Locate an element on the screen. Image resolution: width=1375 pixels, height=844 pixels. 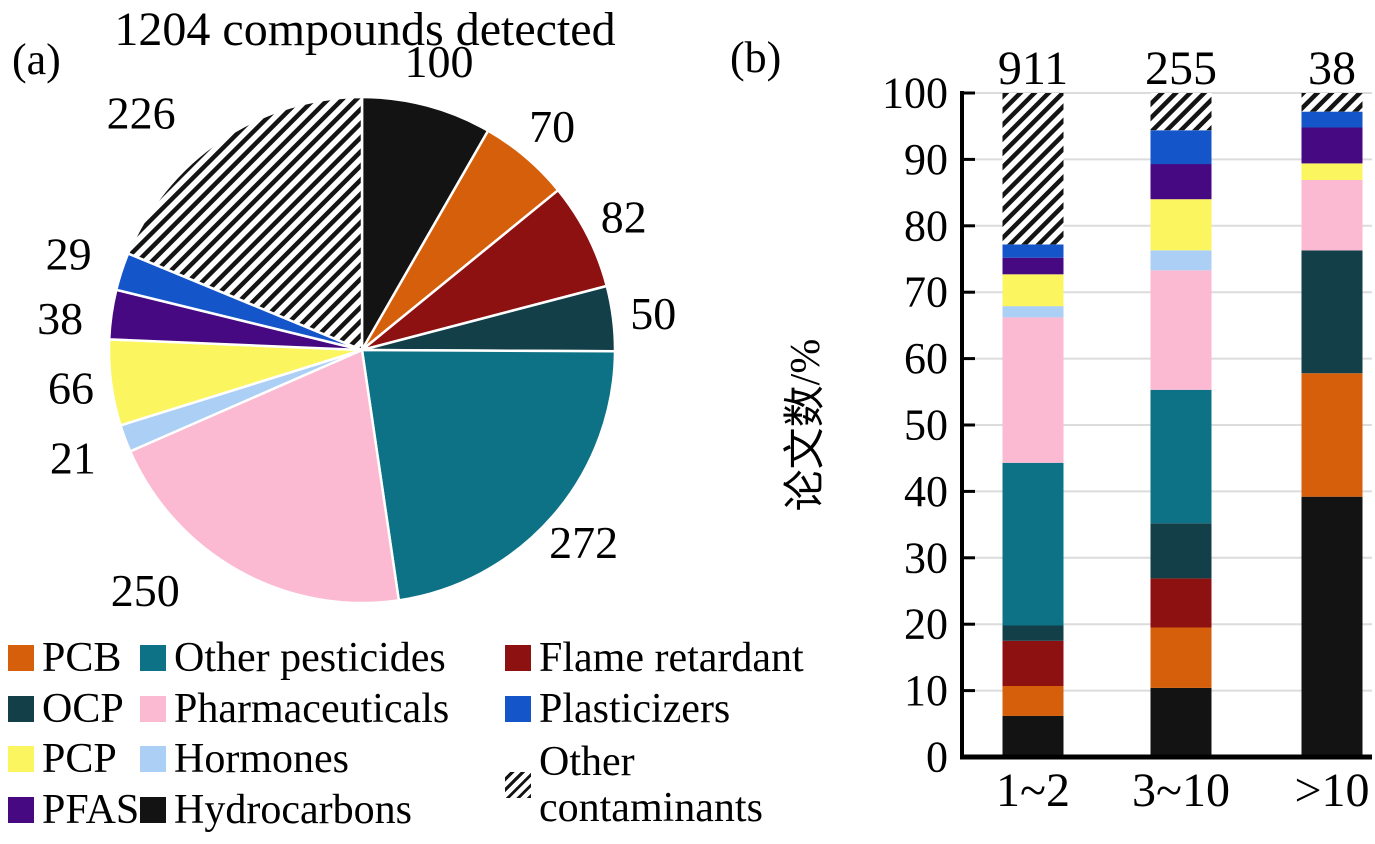
bar-segment-3-10-hydrocarbons is located at coordinates (1181, 722).